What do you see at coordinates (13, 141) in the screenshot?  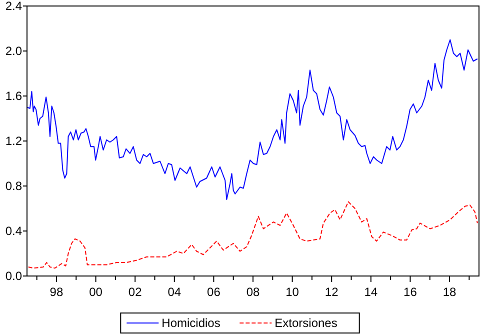 I see `y-tick-label: 1.2` at bounding box center [13, 141].